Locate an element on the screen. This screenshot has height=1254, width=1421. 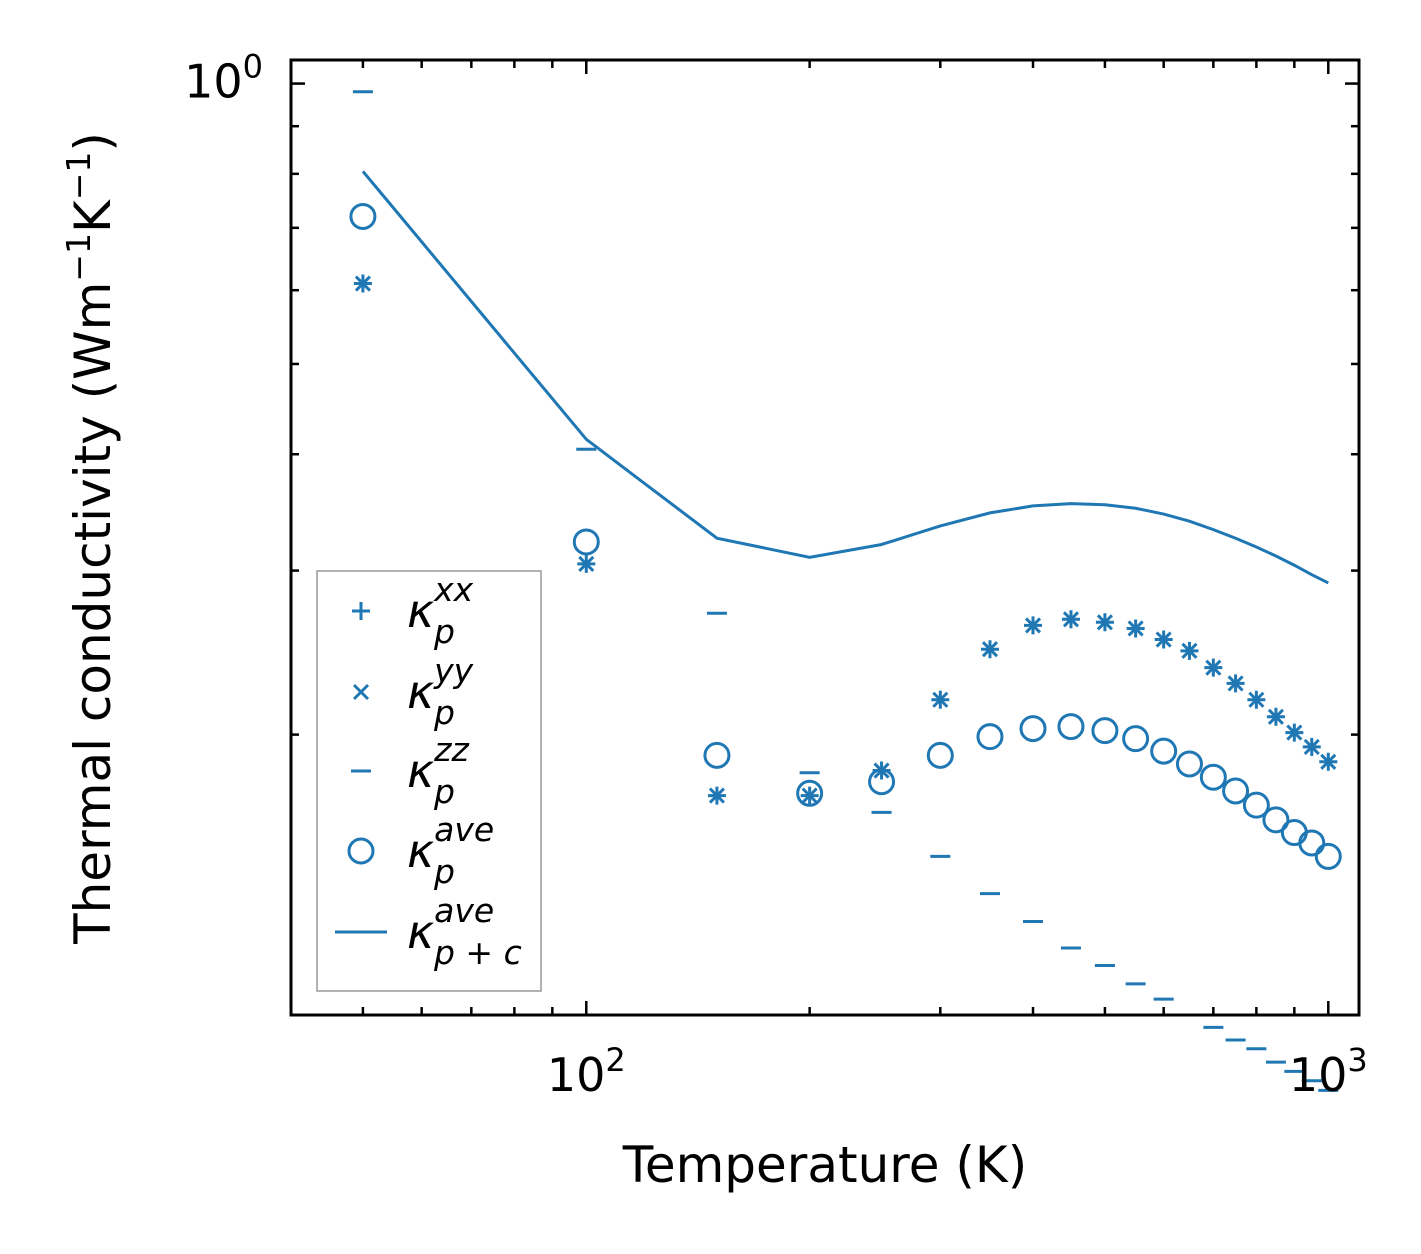
x-axis-title: Temperature (K) is located at coordinates (824, 1165).